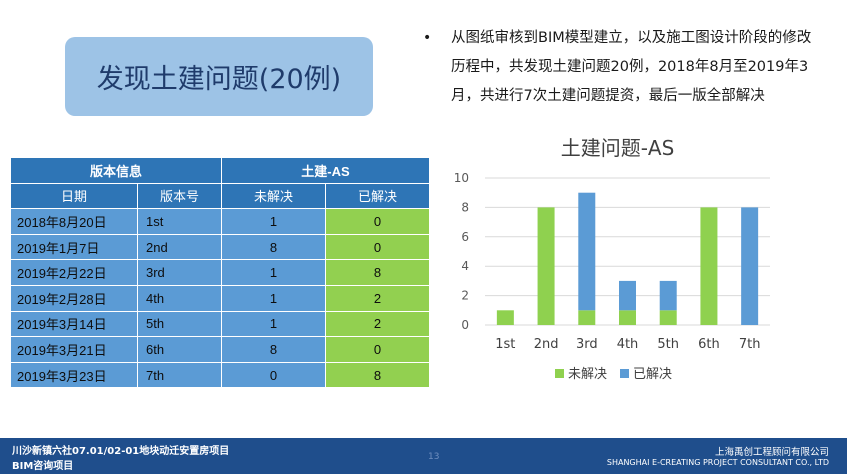 This screenshot has width=847, height=474. Describe the element at coordinates (179, 247) in the screenshot. I see `cell-version: 2nd` at that location.